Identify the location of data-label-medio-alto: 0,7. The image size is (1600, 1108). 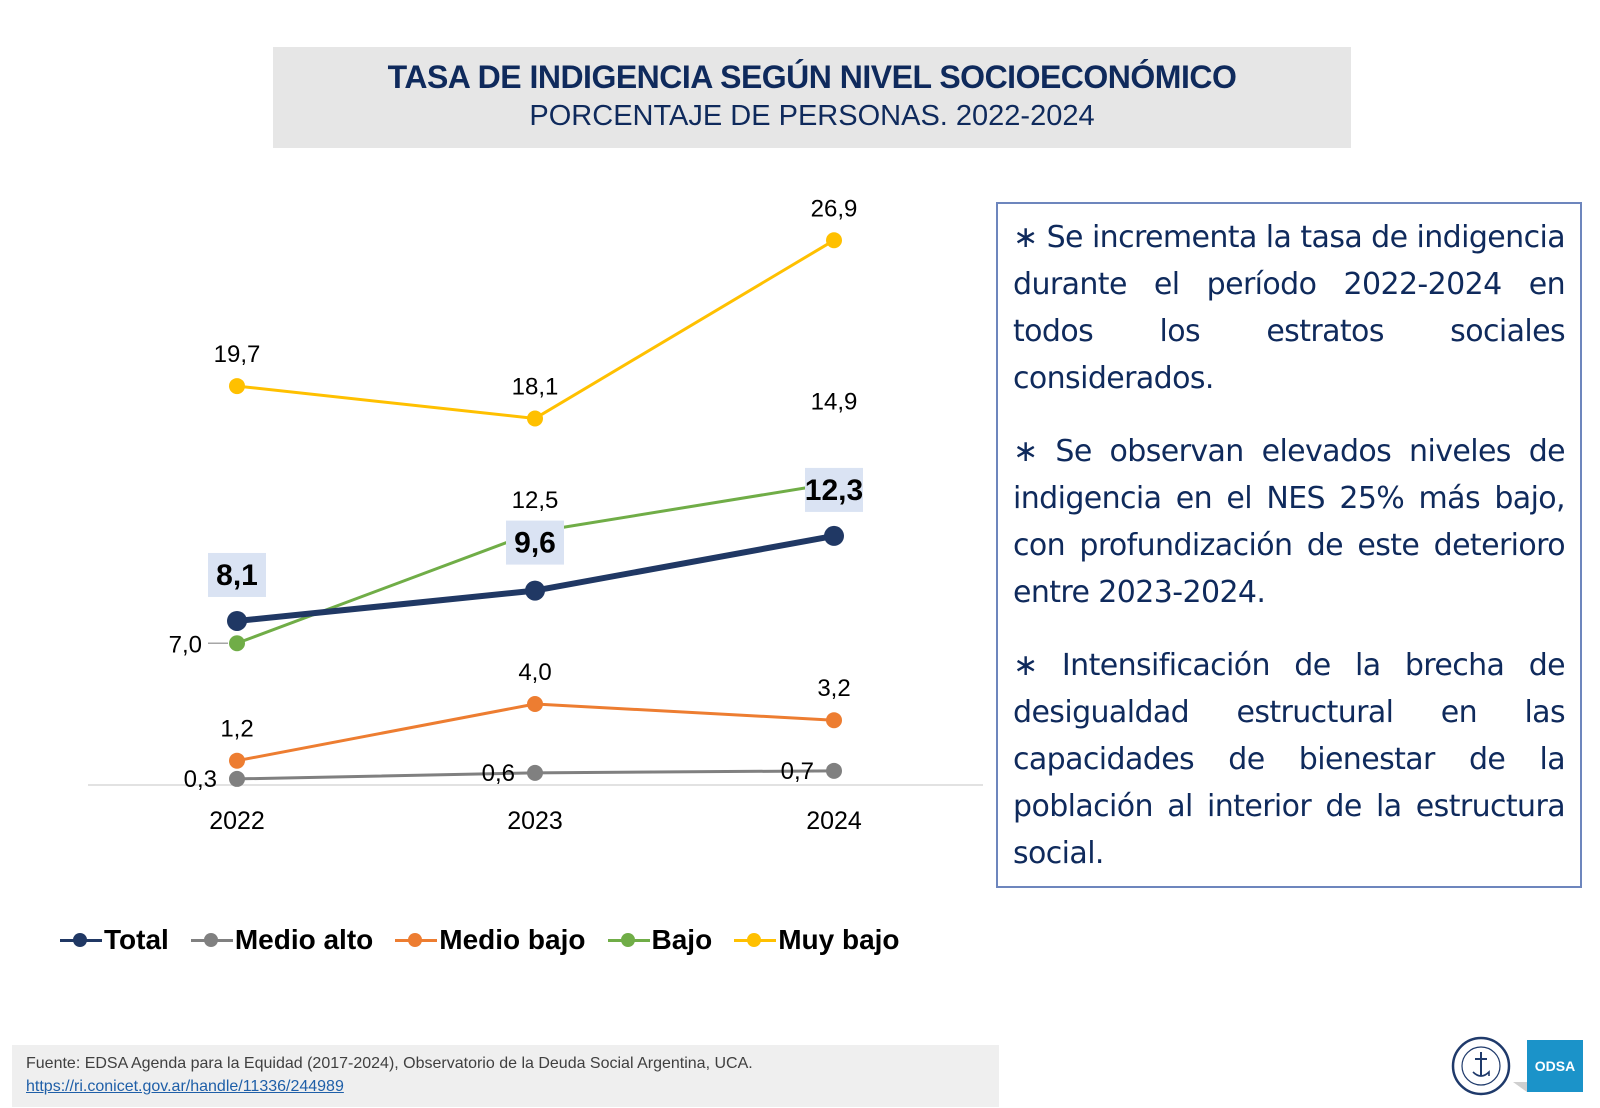
(797, 771).